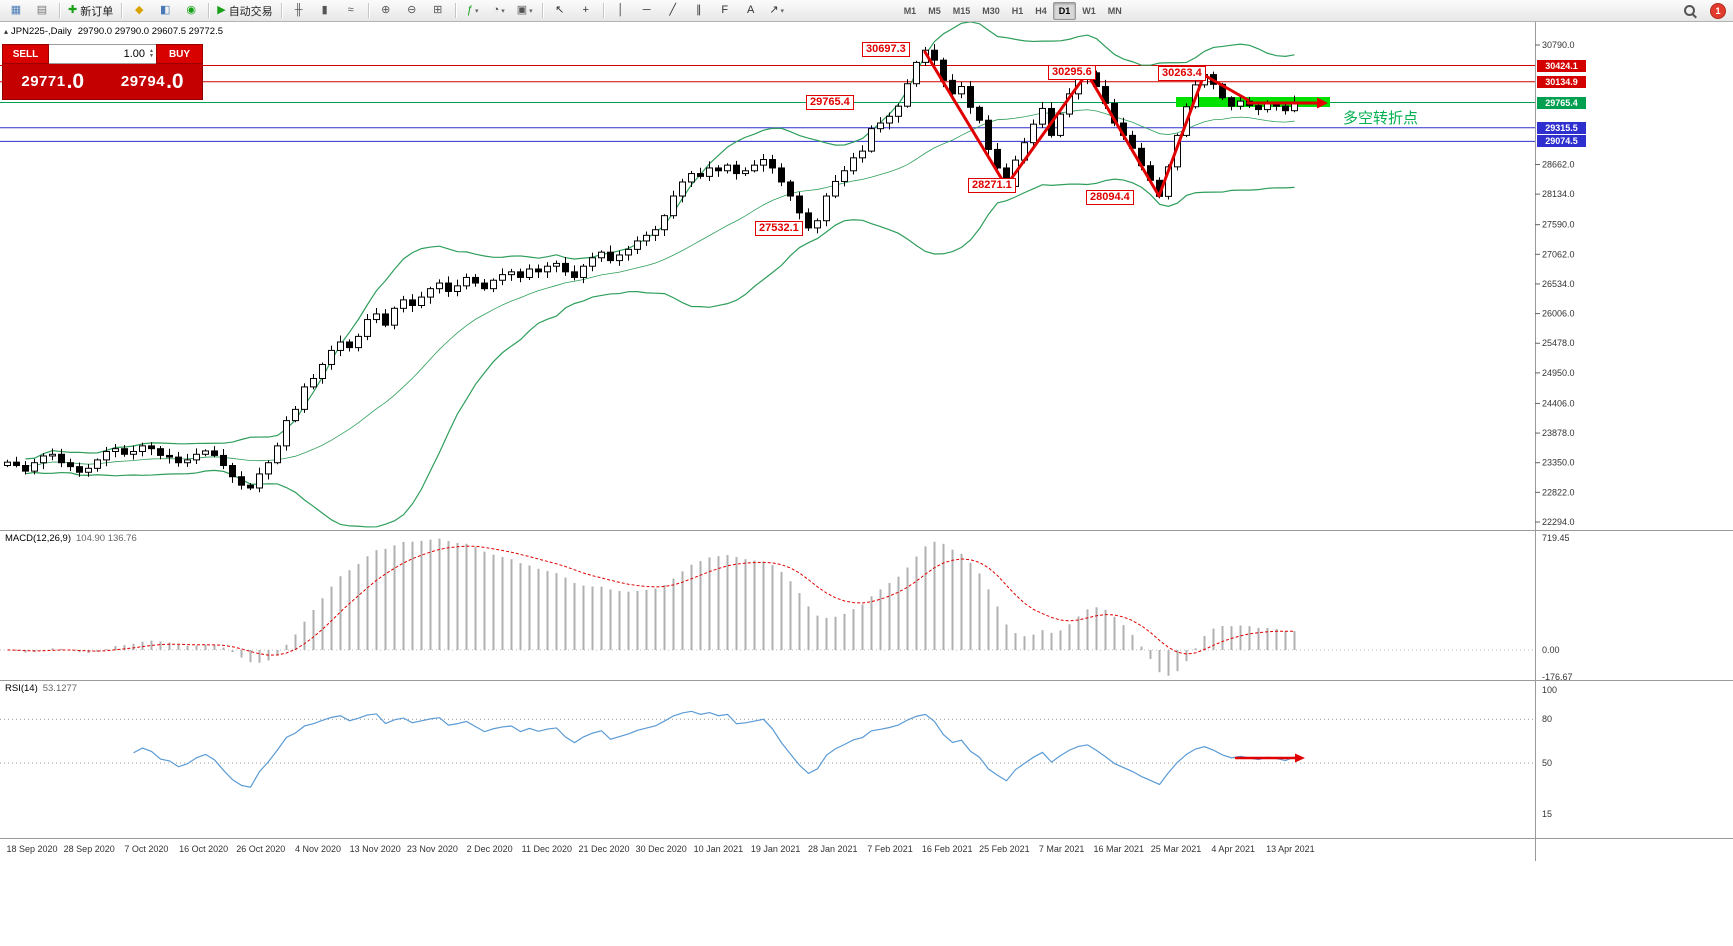  Describe the element at coordinates (1089, 10) in the screenshot. I see `timeframe-w1: W1` at that location.